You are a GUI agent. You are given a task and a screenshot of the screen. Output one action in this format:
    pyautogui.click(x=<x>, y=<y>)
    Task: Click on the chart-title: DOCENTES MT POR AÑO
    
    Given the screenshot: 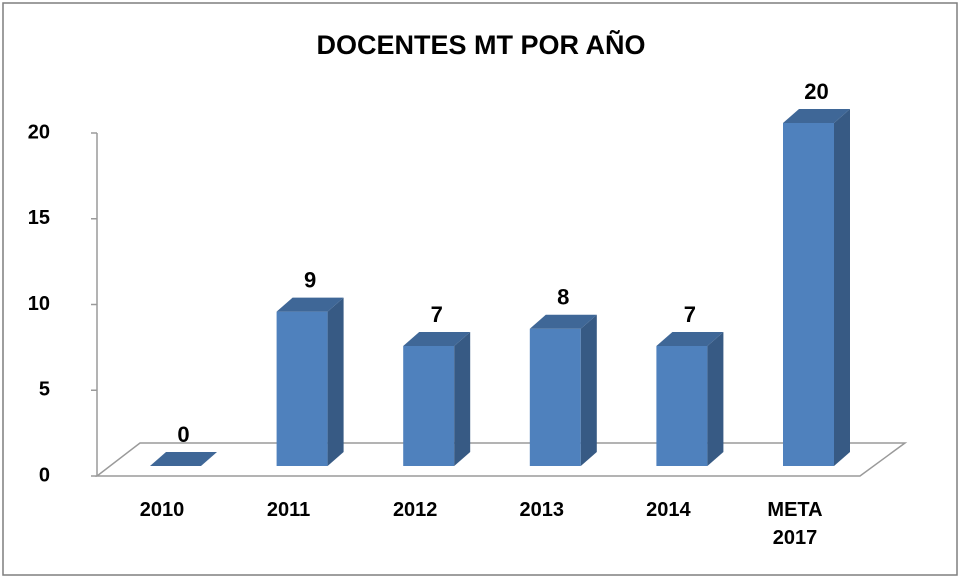 What is the action you would take?
    pyautogui.click(x=480, y=44)
    